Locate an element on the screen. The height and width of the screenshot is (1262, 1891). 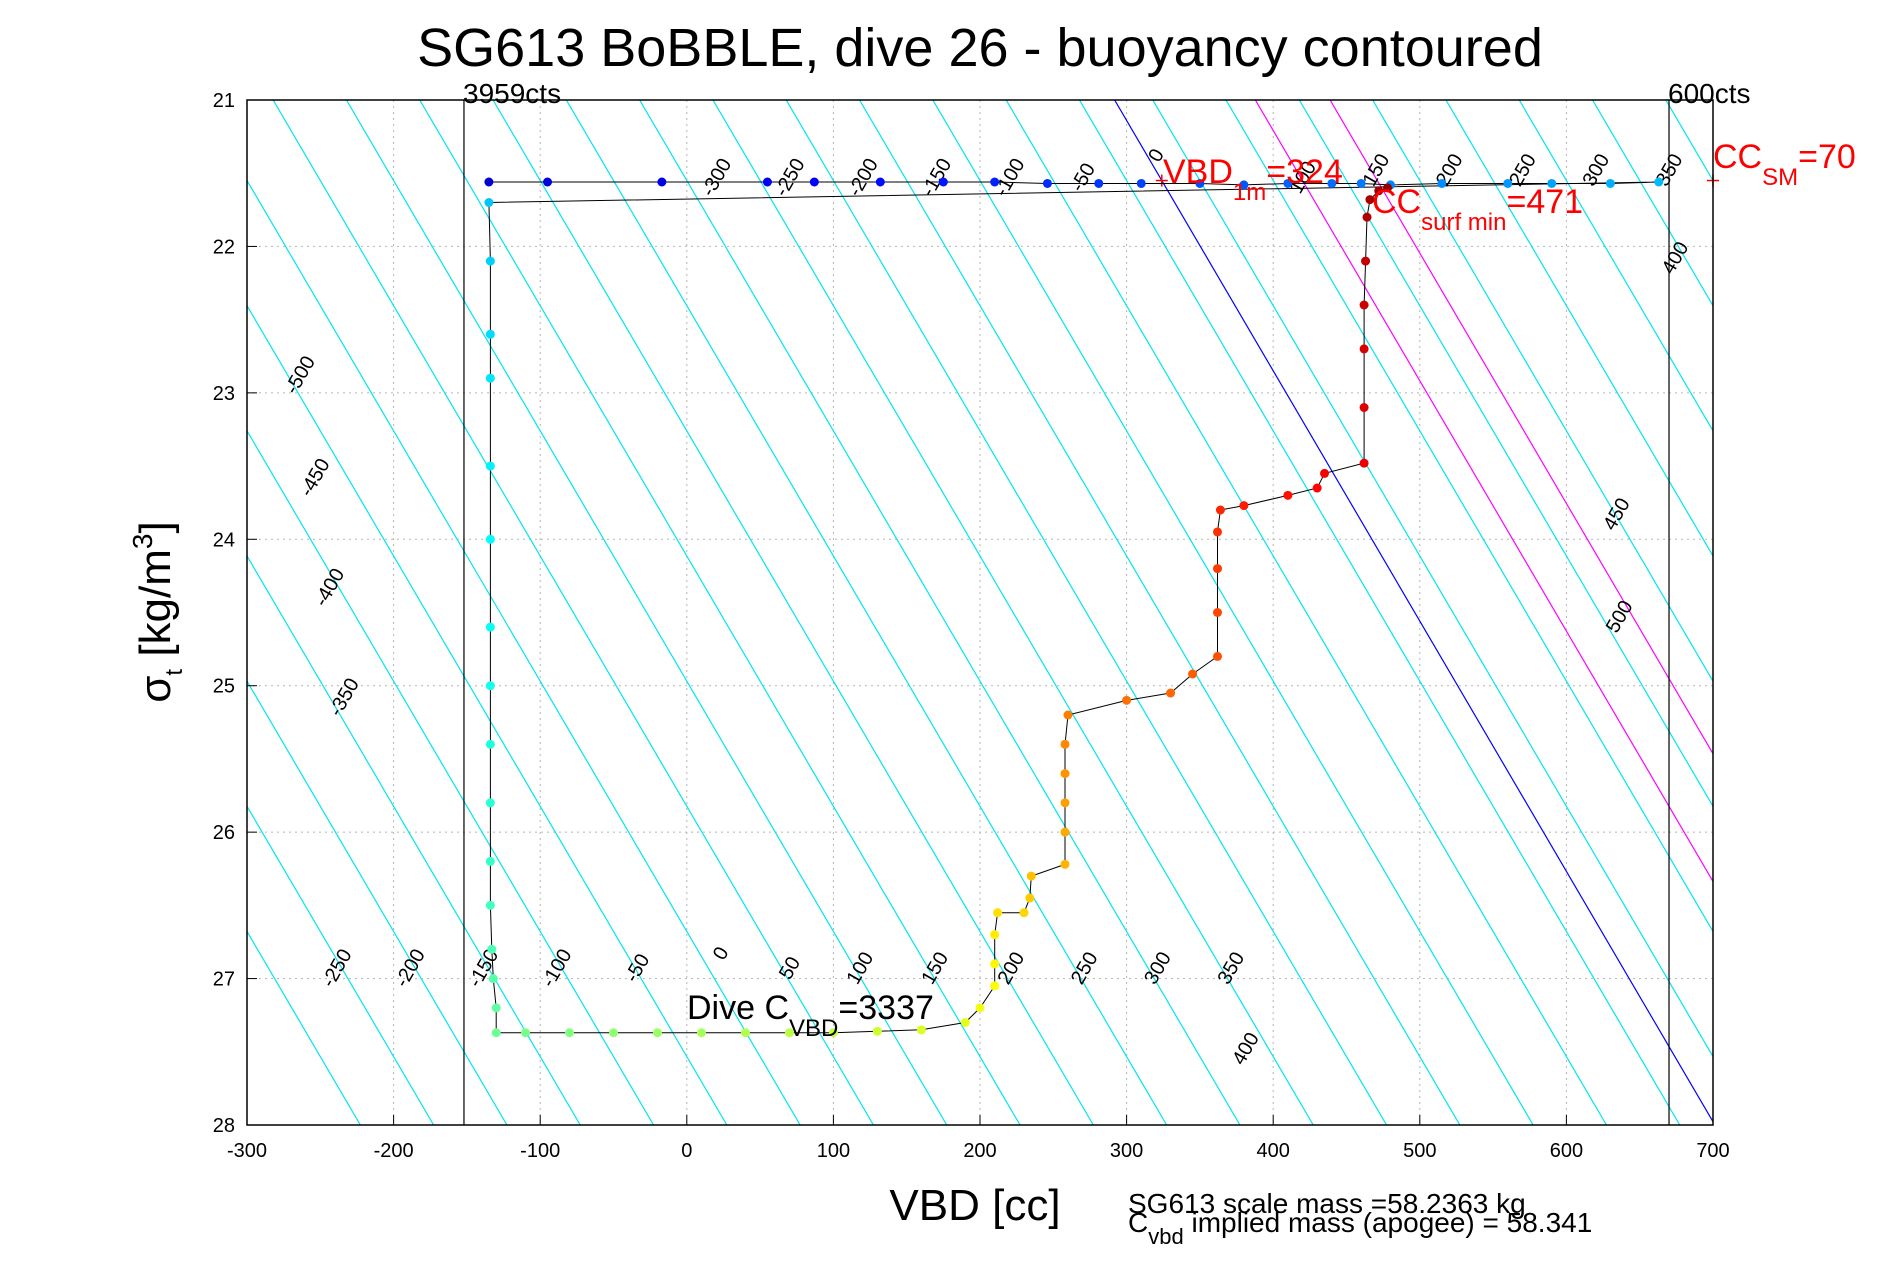
x-tick-label: -100 is located at coordinates (540, 1151).